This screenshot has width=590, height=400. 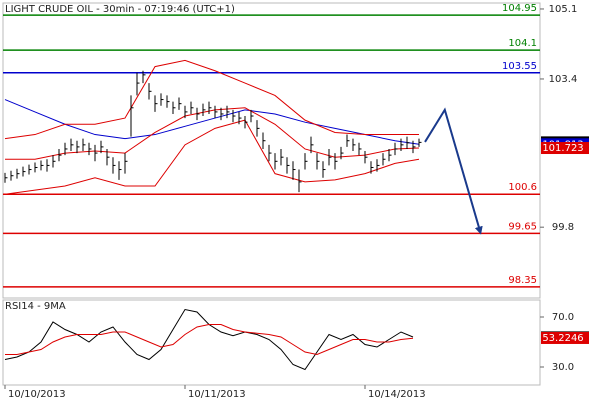 What do you see at coordinates (563, 317) in the screenshot?
I see `y-tick-label: 70.0` at bounding box center [563, 317].